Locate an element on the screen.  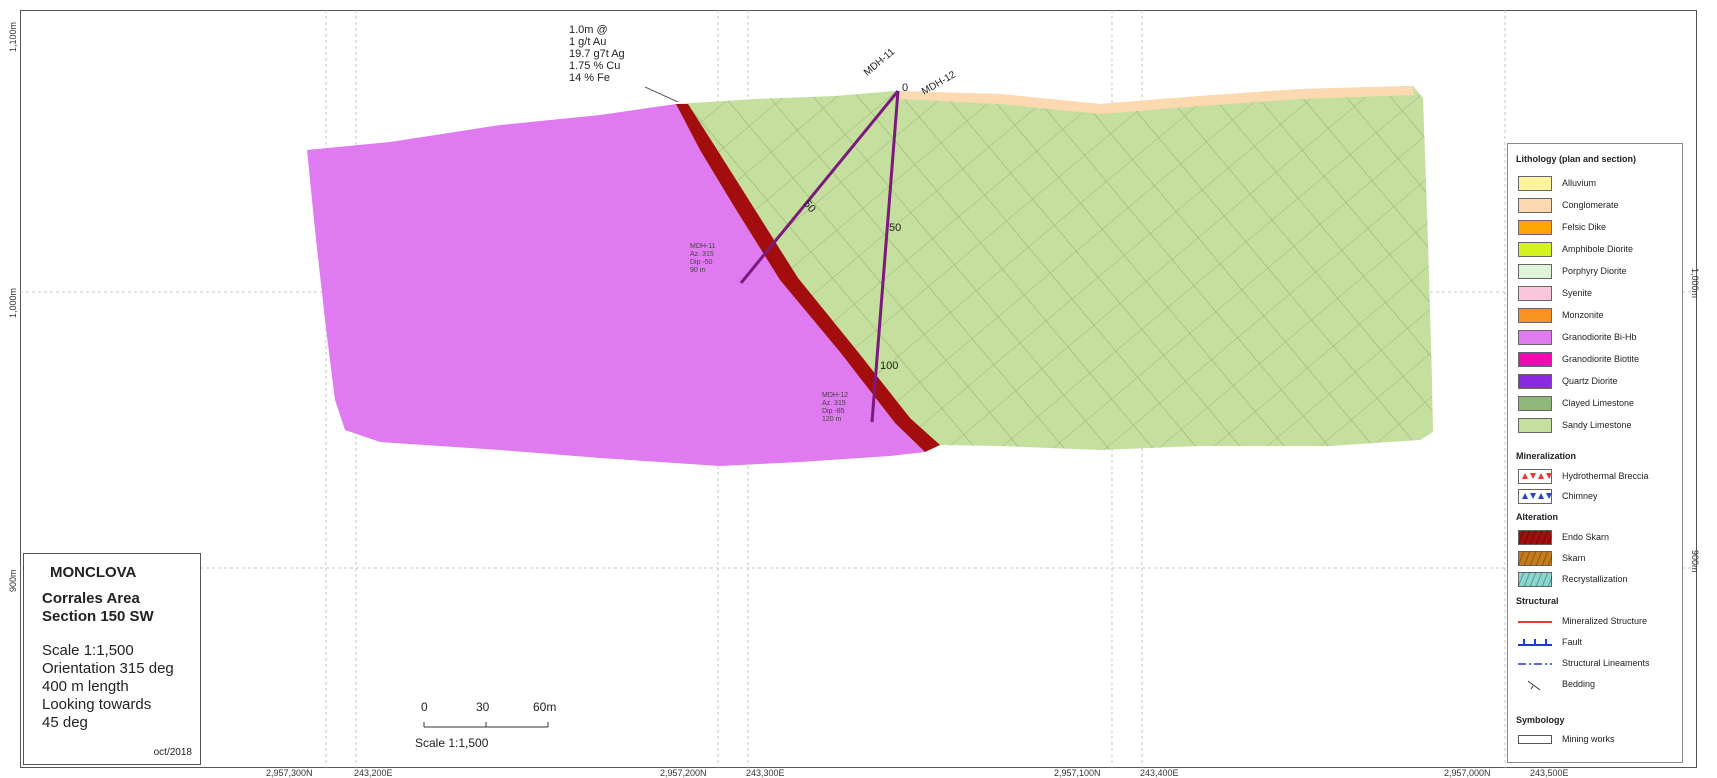
project-name: MONCLOVA is located at coordinates (93, 572).